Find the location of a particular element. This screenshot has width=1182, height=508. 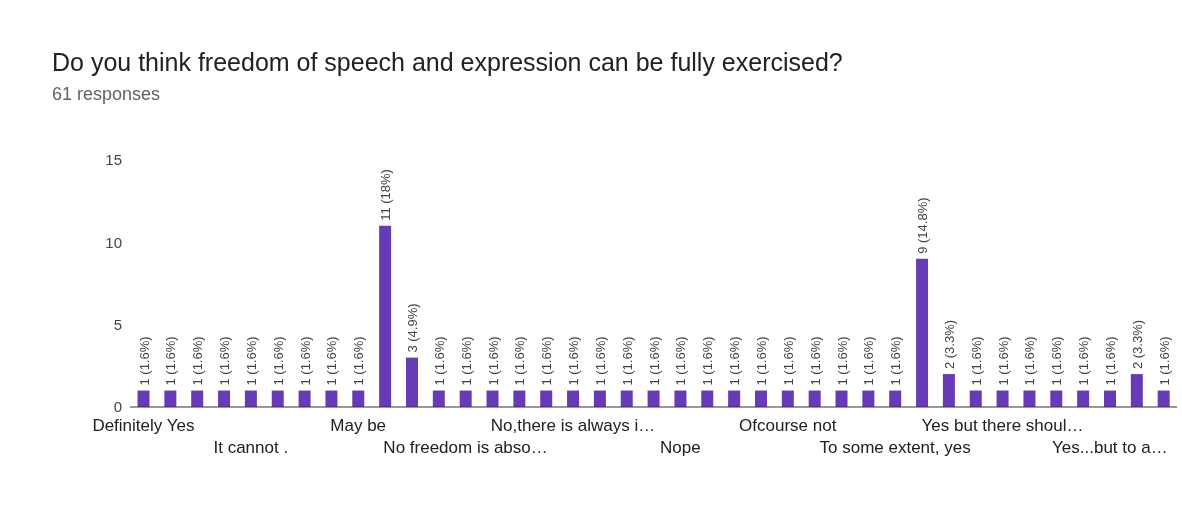

chart-title: Do you think freedom of speech and expression can be fully exercised? is located at coordinates (447, 62).